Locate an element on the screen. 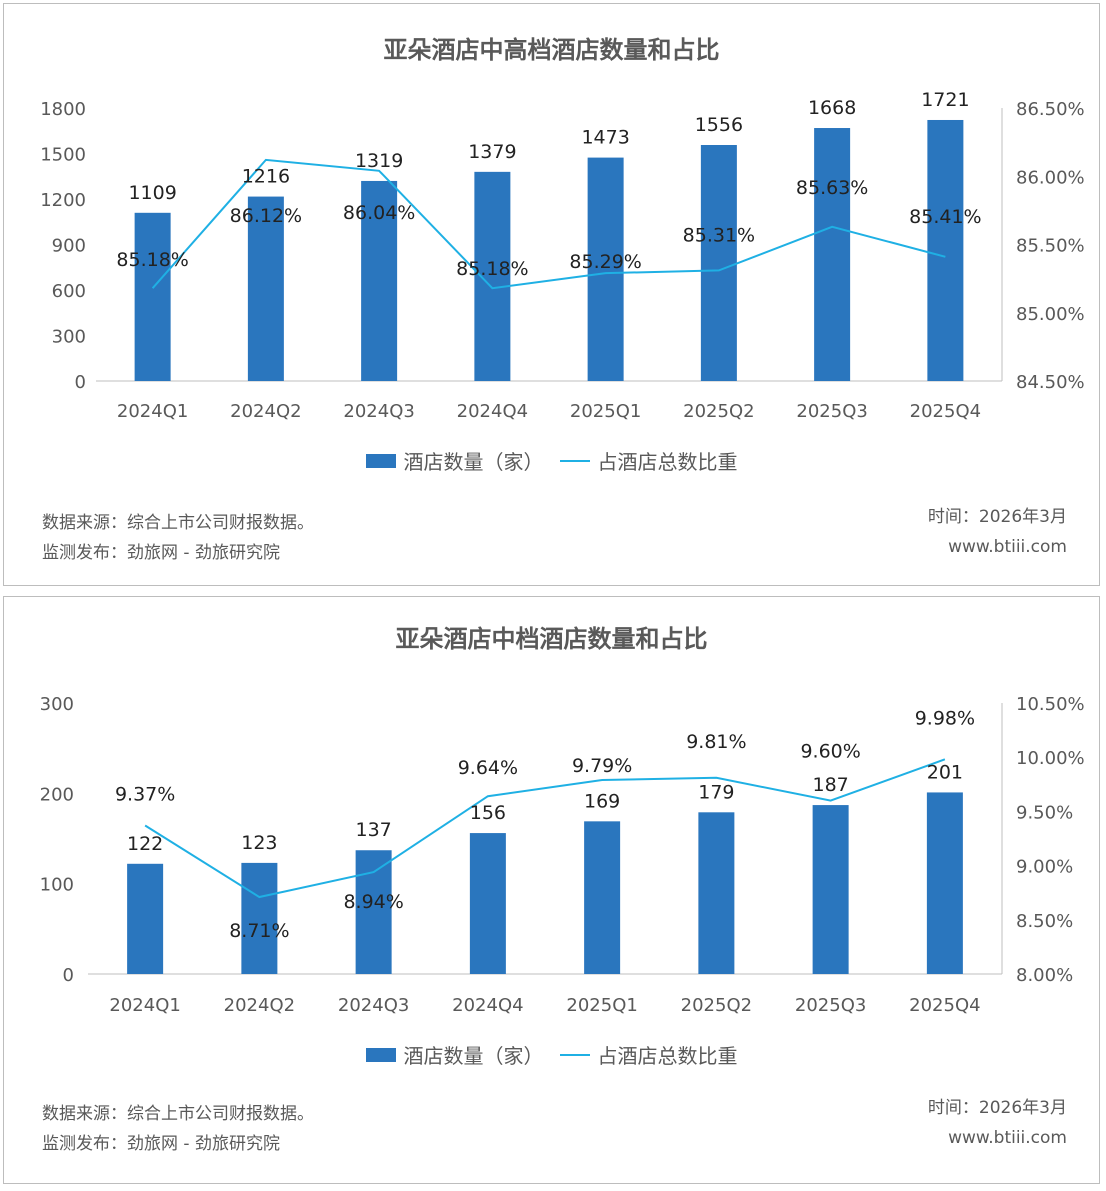 The width and height of the screenshot is (1106, 1191). left-tick-label: 200 is located at coordinates (57, 794).